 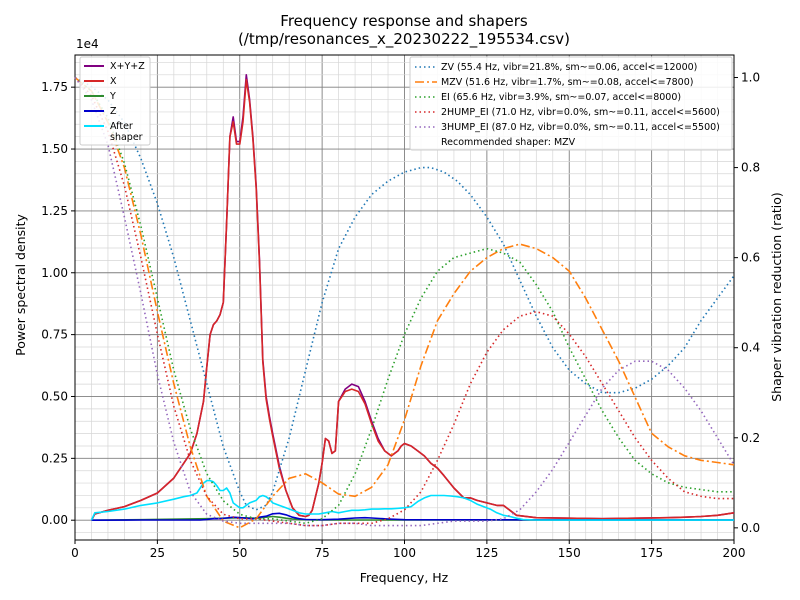 I want to click on y-tick-label: 0.25, so click(x=54, y=458).